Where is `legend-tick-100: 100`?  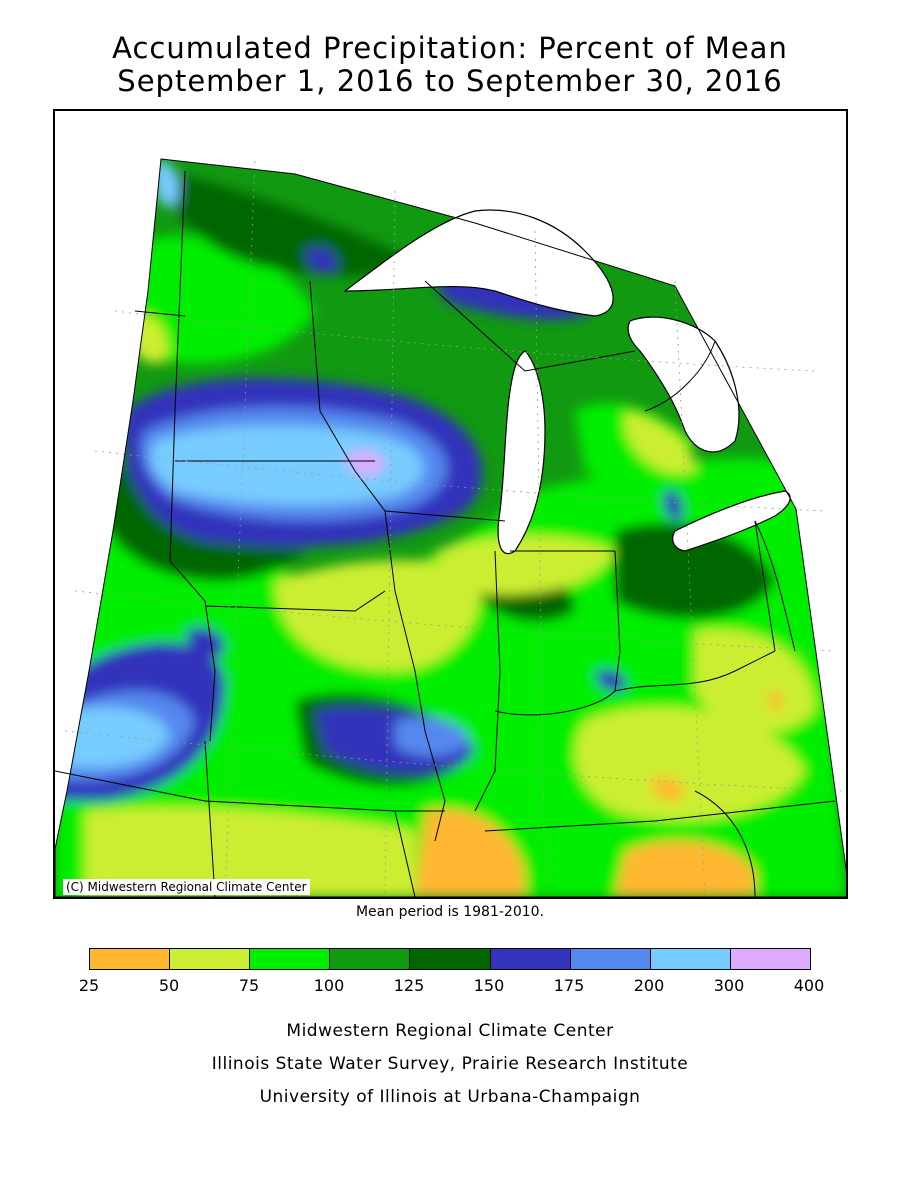
legend-tick-100: 100 is located at coordinates (329, 985).